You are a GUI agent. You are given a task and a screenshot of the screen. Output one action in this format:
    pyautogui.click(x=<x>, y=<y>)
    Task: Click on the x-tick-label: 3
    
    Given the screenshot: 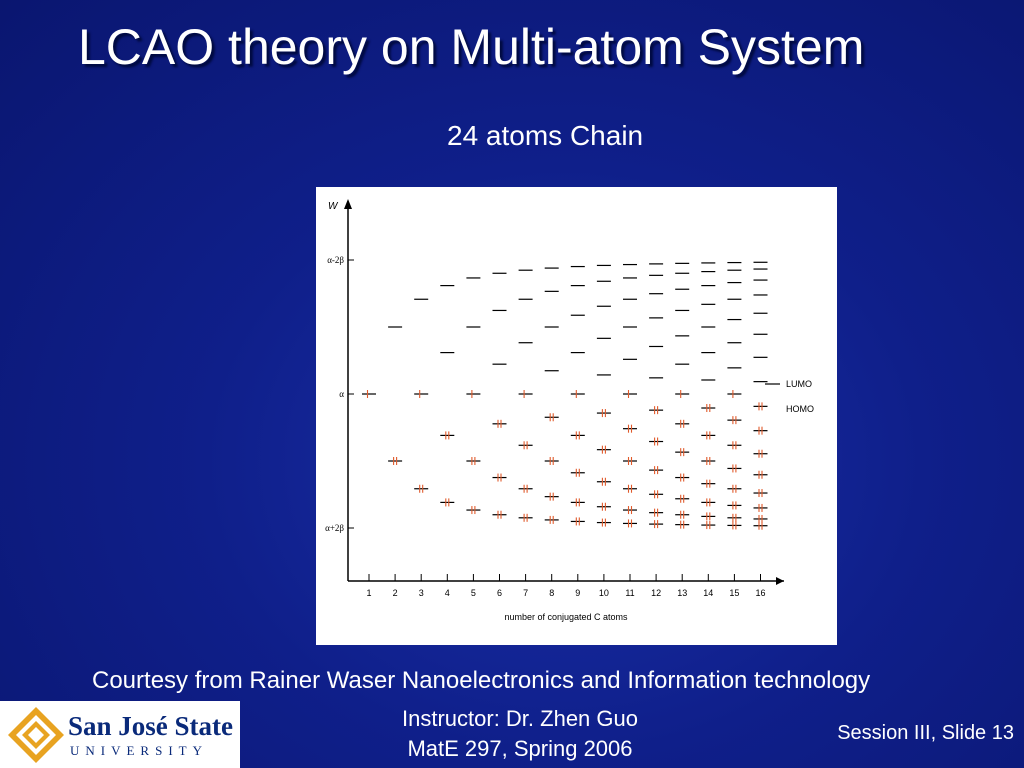 What is the action you would take?
    pyautogui.click(x=421, y=593)
    